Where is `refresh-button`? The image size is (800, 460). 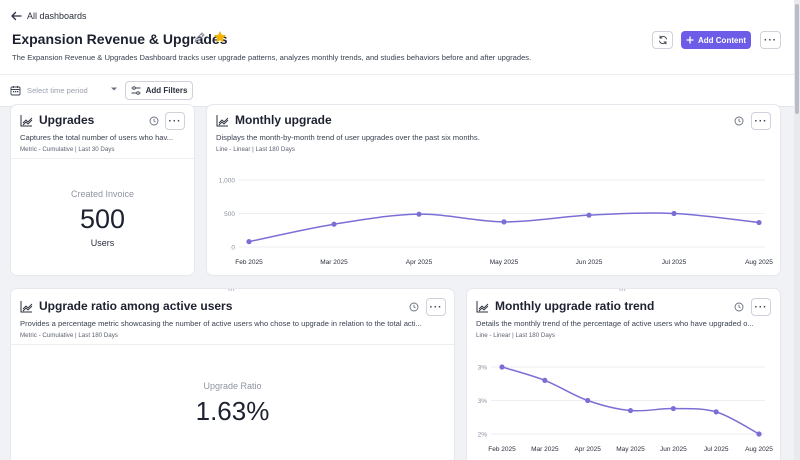 refresh-button is located at coordinates (662, 40).